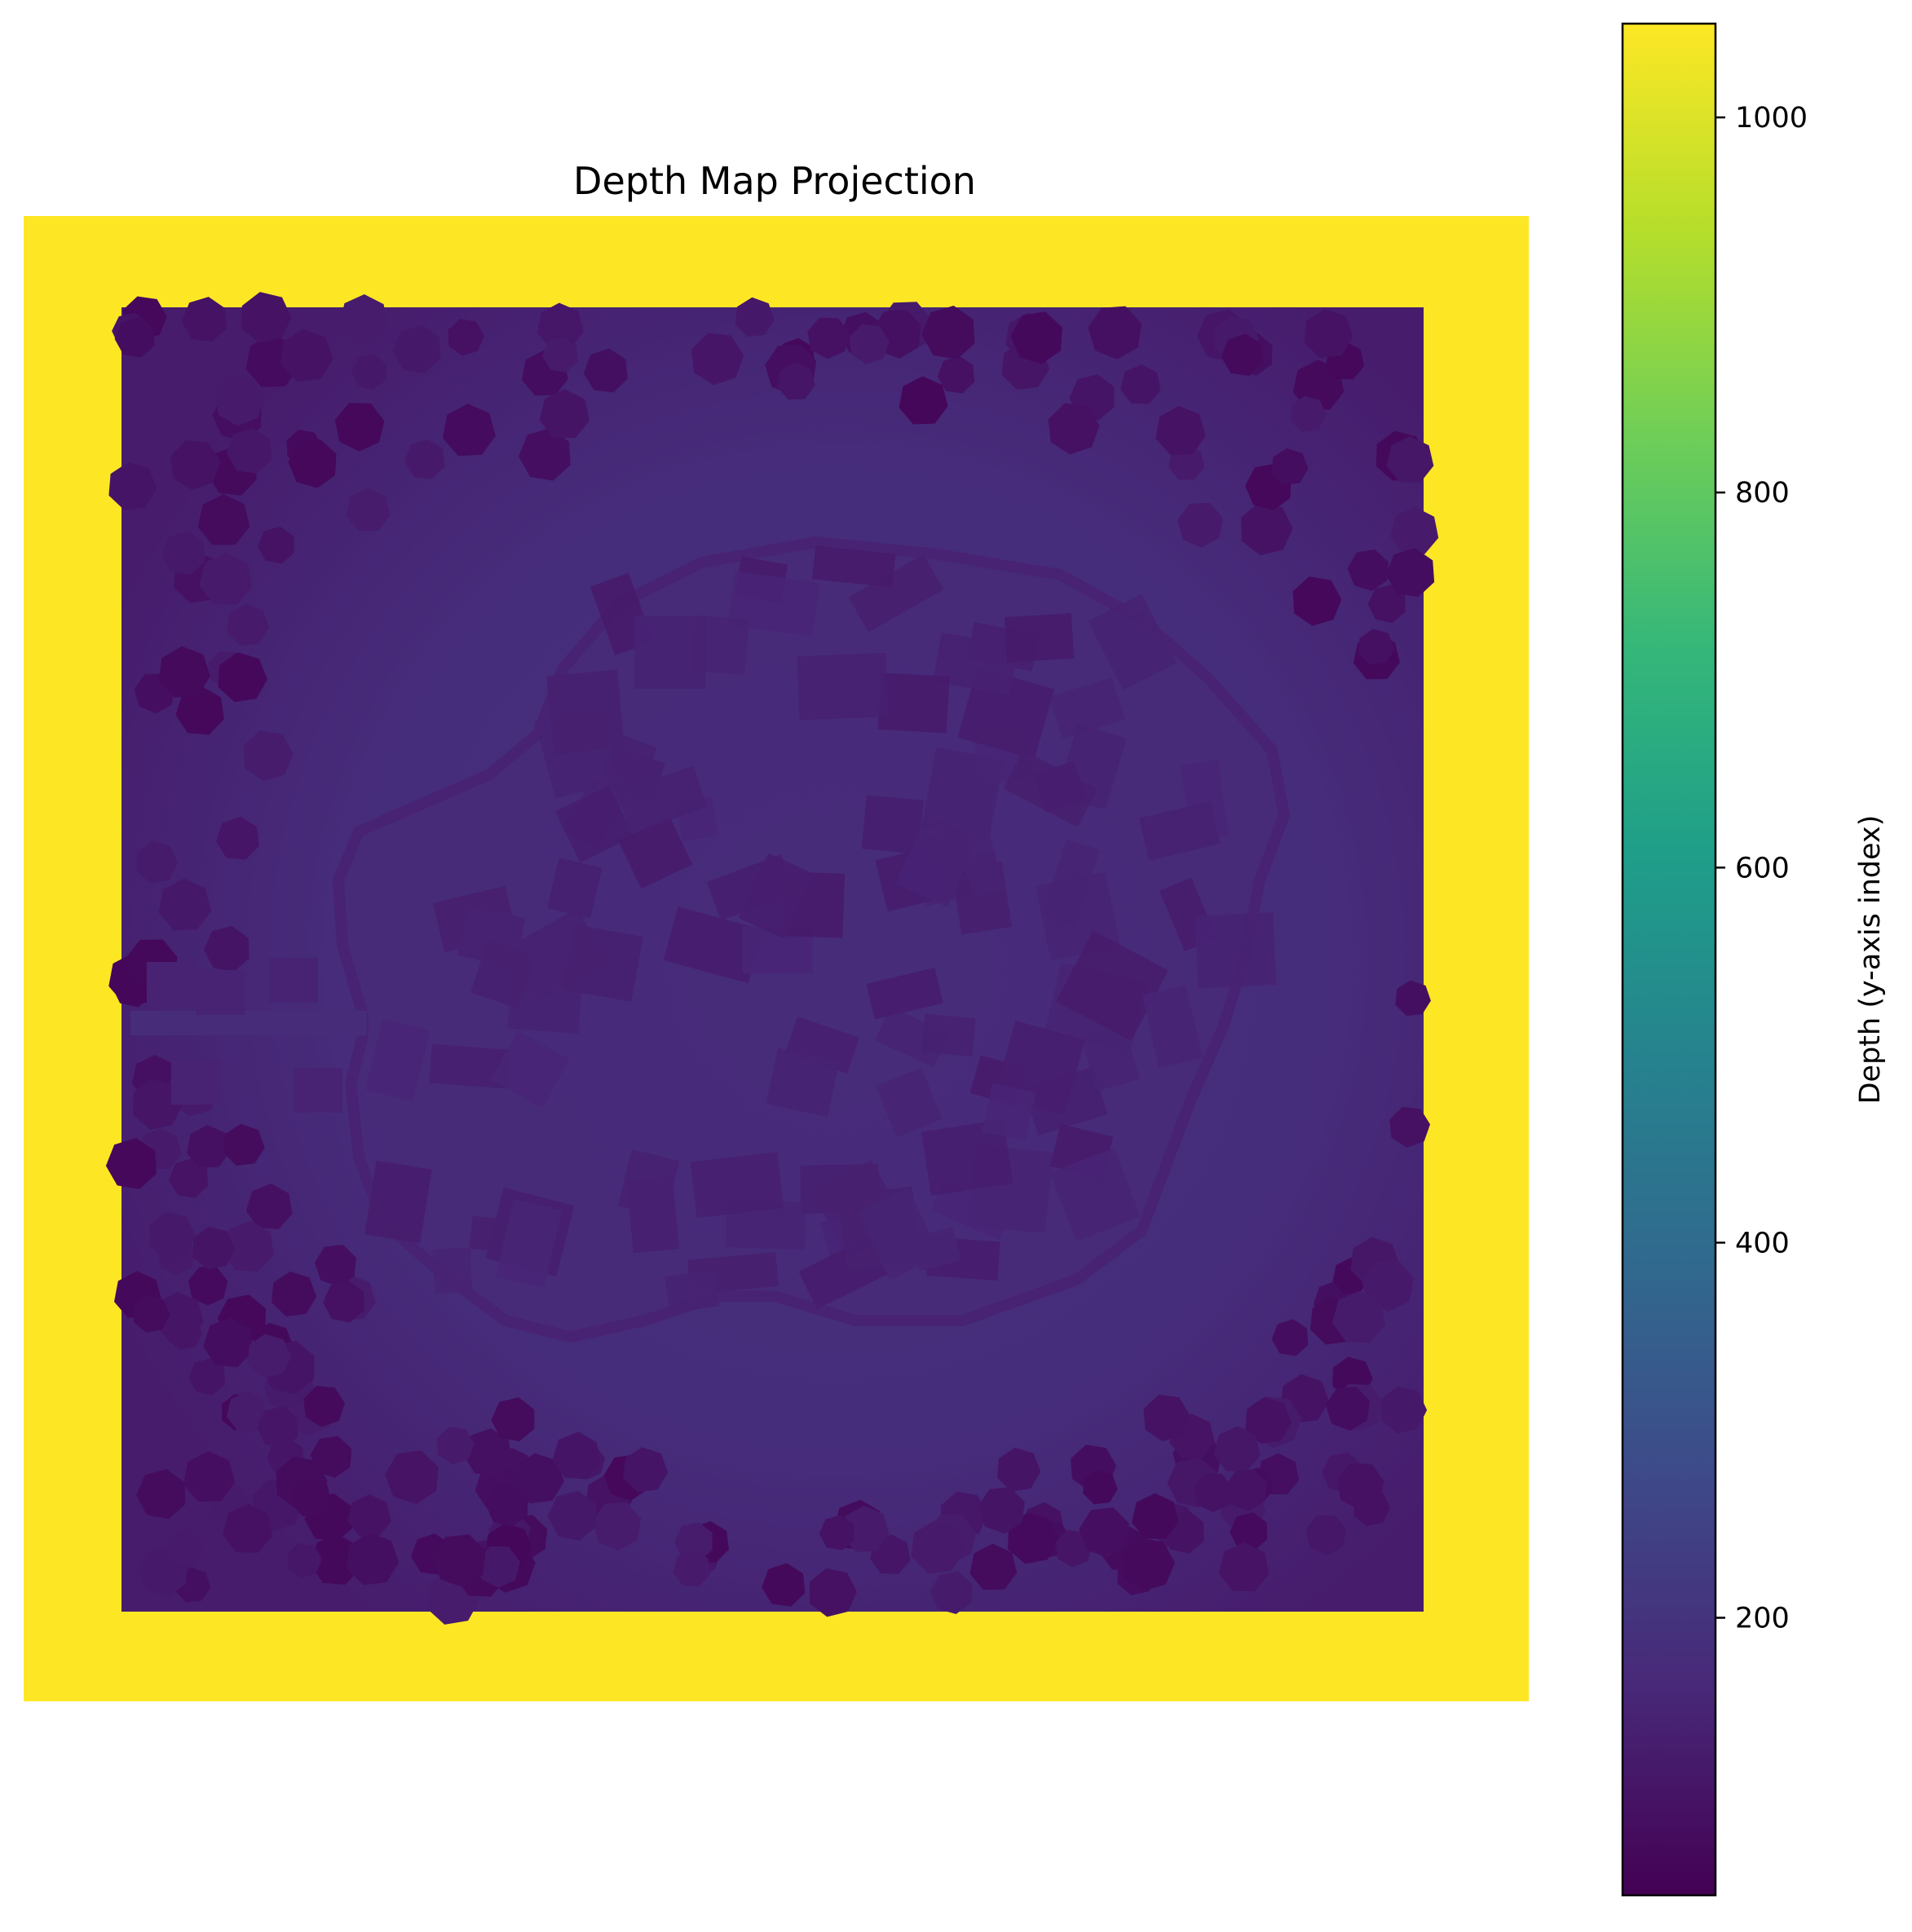  I want to click on road-segment, so click(248, 1023).